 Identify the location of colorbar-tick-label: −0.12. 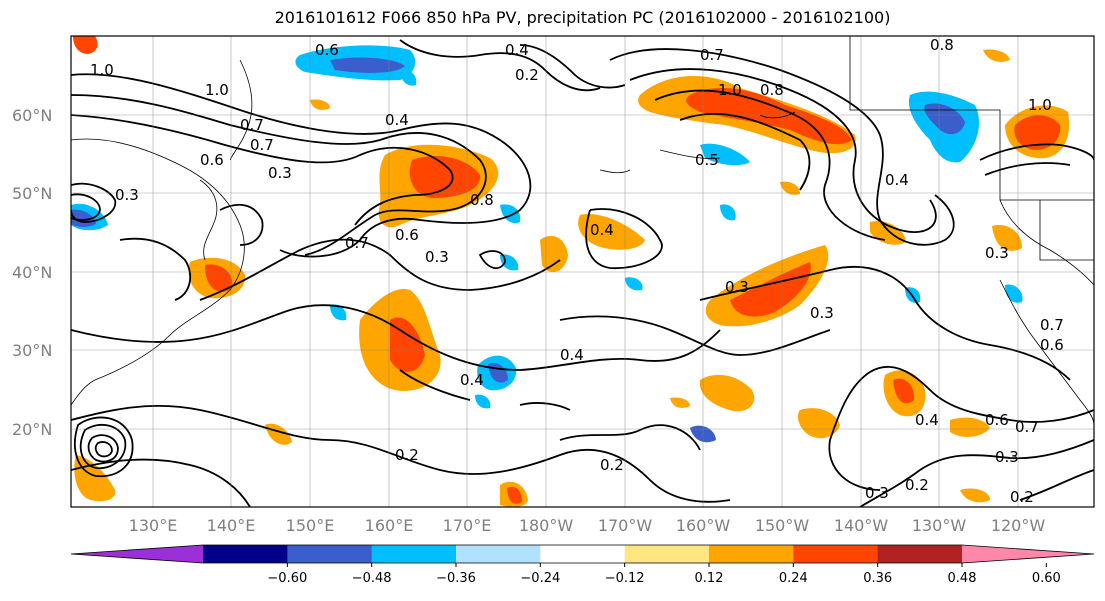
(625, 578).